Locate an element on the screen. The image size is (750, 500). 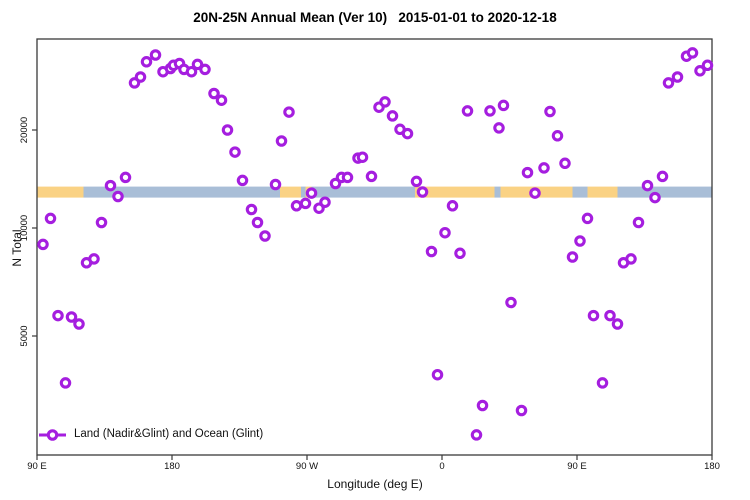
x-axis-label: Longitude (deg E) is located at coordinates (375, 484).